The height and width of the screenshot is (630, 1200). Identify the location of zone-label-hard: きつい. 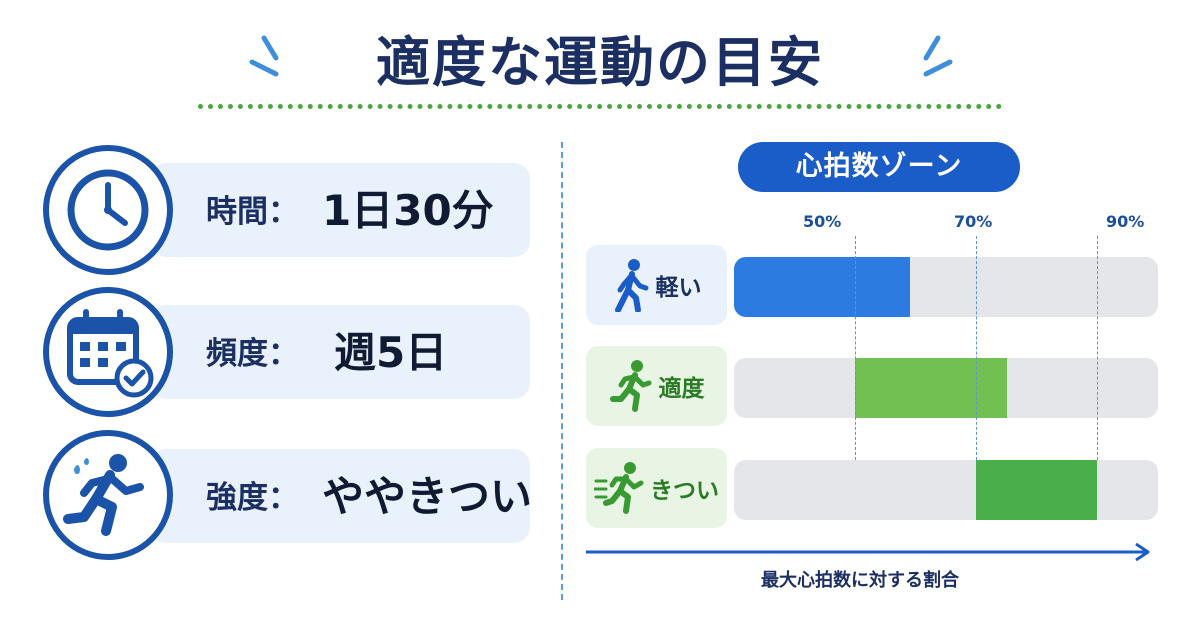
(656, 488).